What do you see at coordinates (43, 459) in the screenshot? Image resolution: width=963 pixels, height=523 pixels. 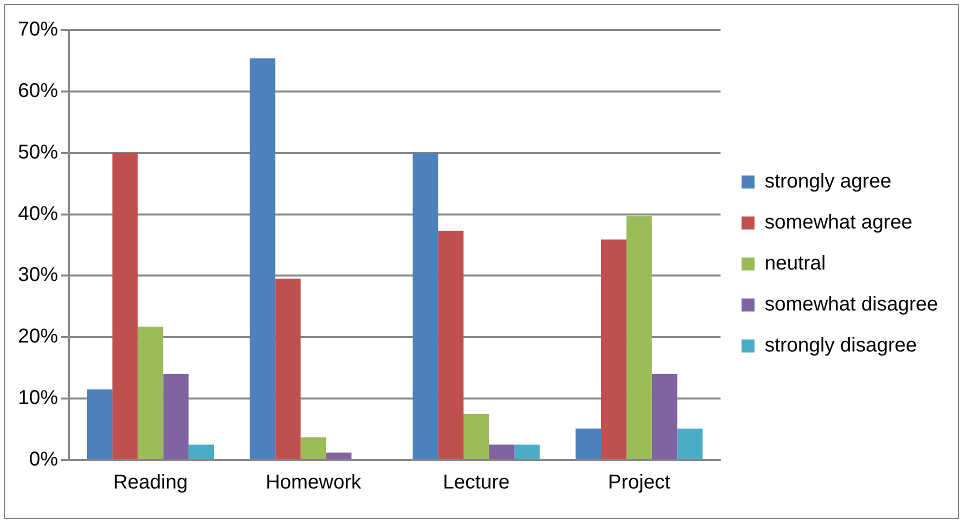 I see `y-tick-label: 0%` at bounding box center [43, 459].